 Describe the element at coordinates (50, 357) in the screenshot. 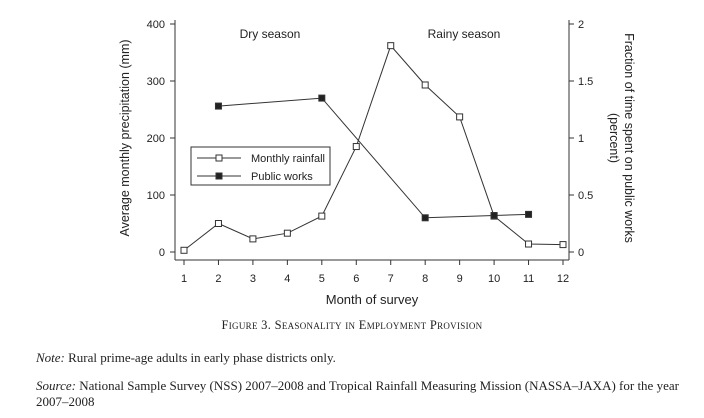

I see `note-label: Note:` at that location.